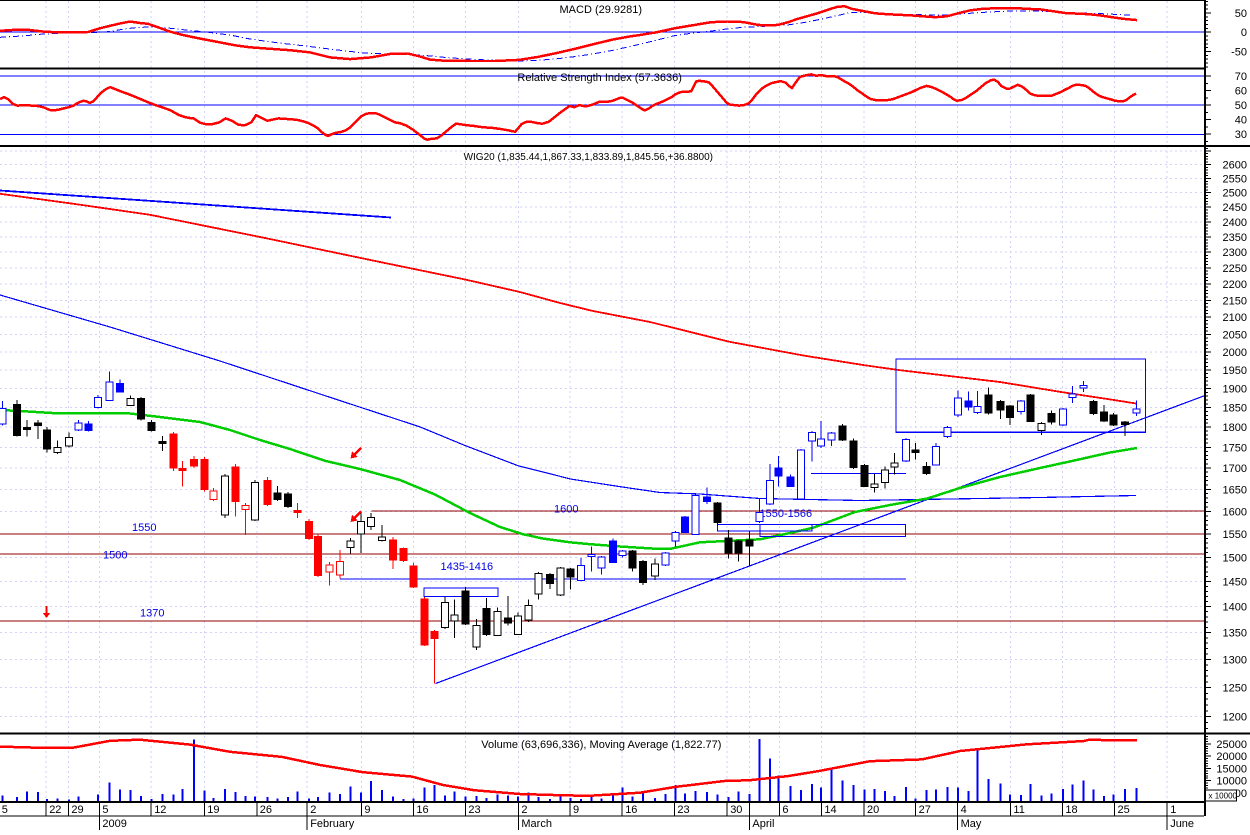 Image resolution: width=1250 pixels, height=835 pixels. Describe the element at coordinates (1018, 810) in the screenshot. I see `svg-text: 11` at that location.